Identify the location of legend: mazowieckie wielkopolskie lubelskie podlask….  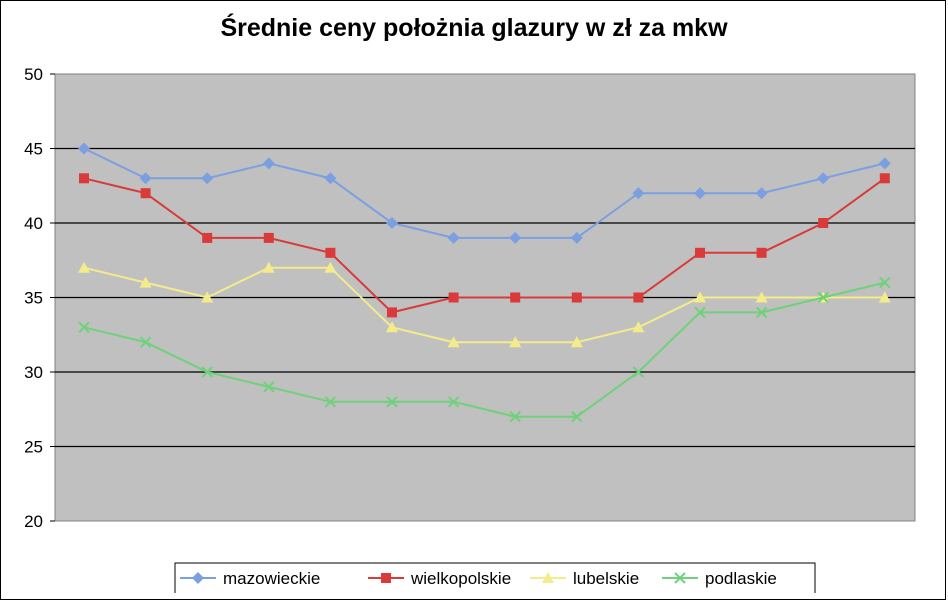
(495, 577).